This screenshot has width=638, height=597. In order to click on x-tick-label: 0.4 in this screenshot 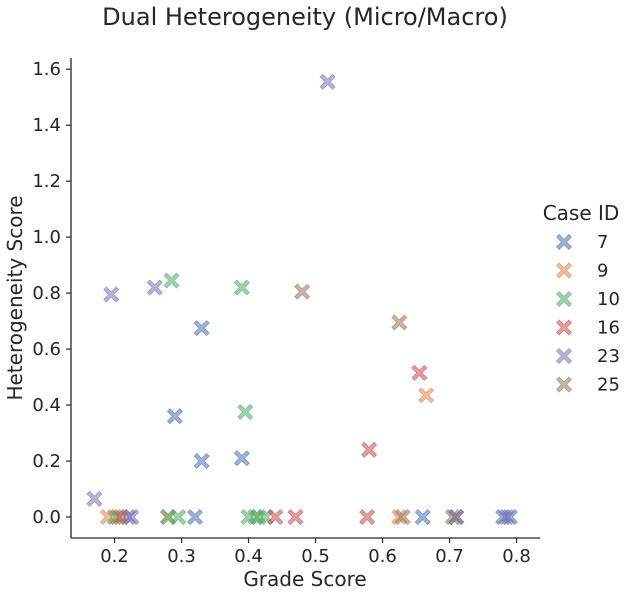, I will do `click(248, 556)`.